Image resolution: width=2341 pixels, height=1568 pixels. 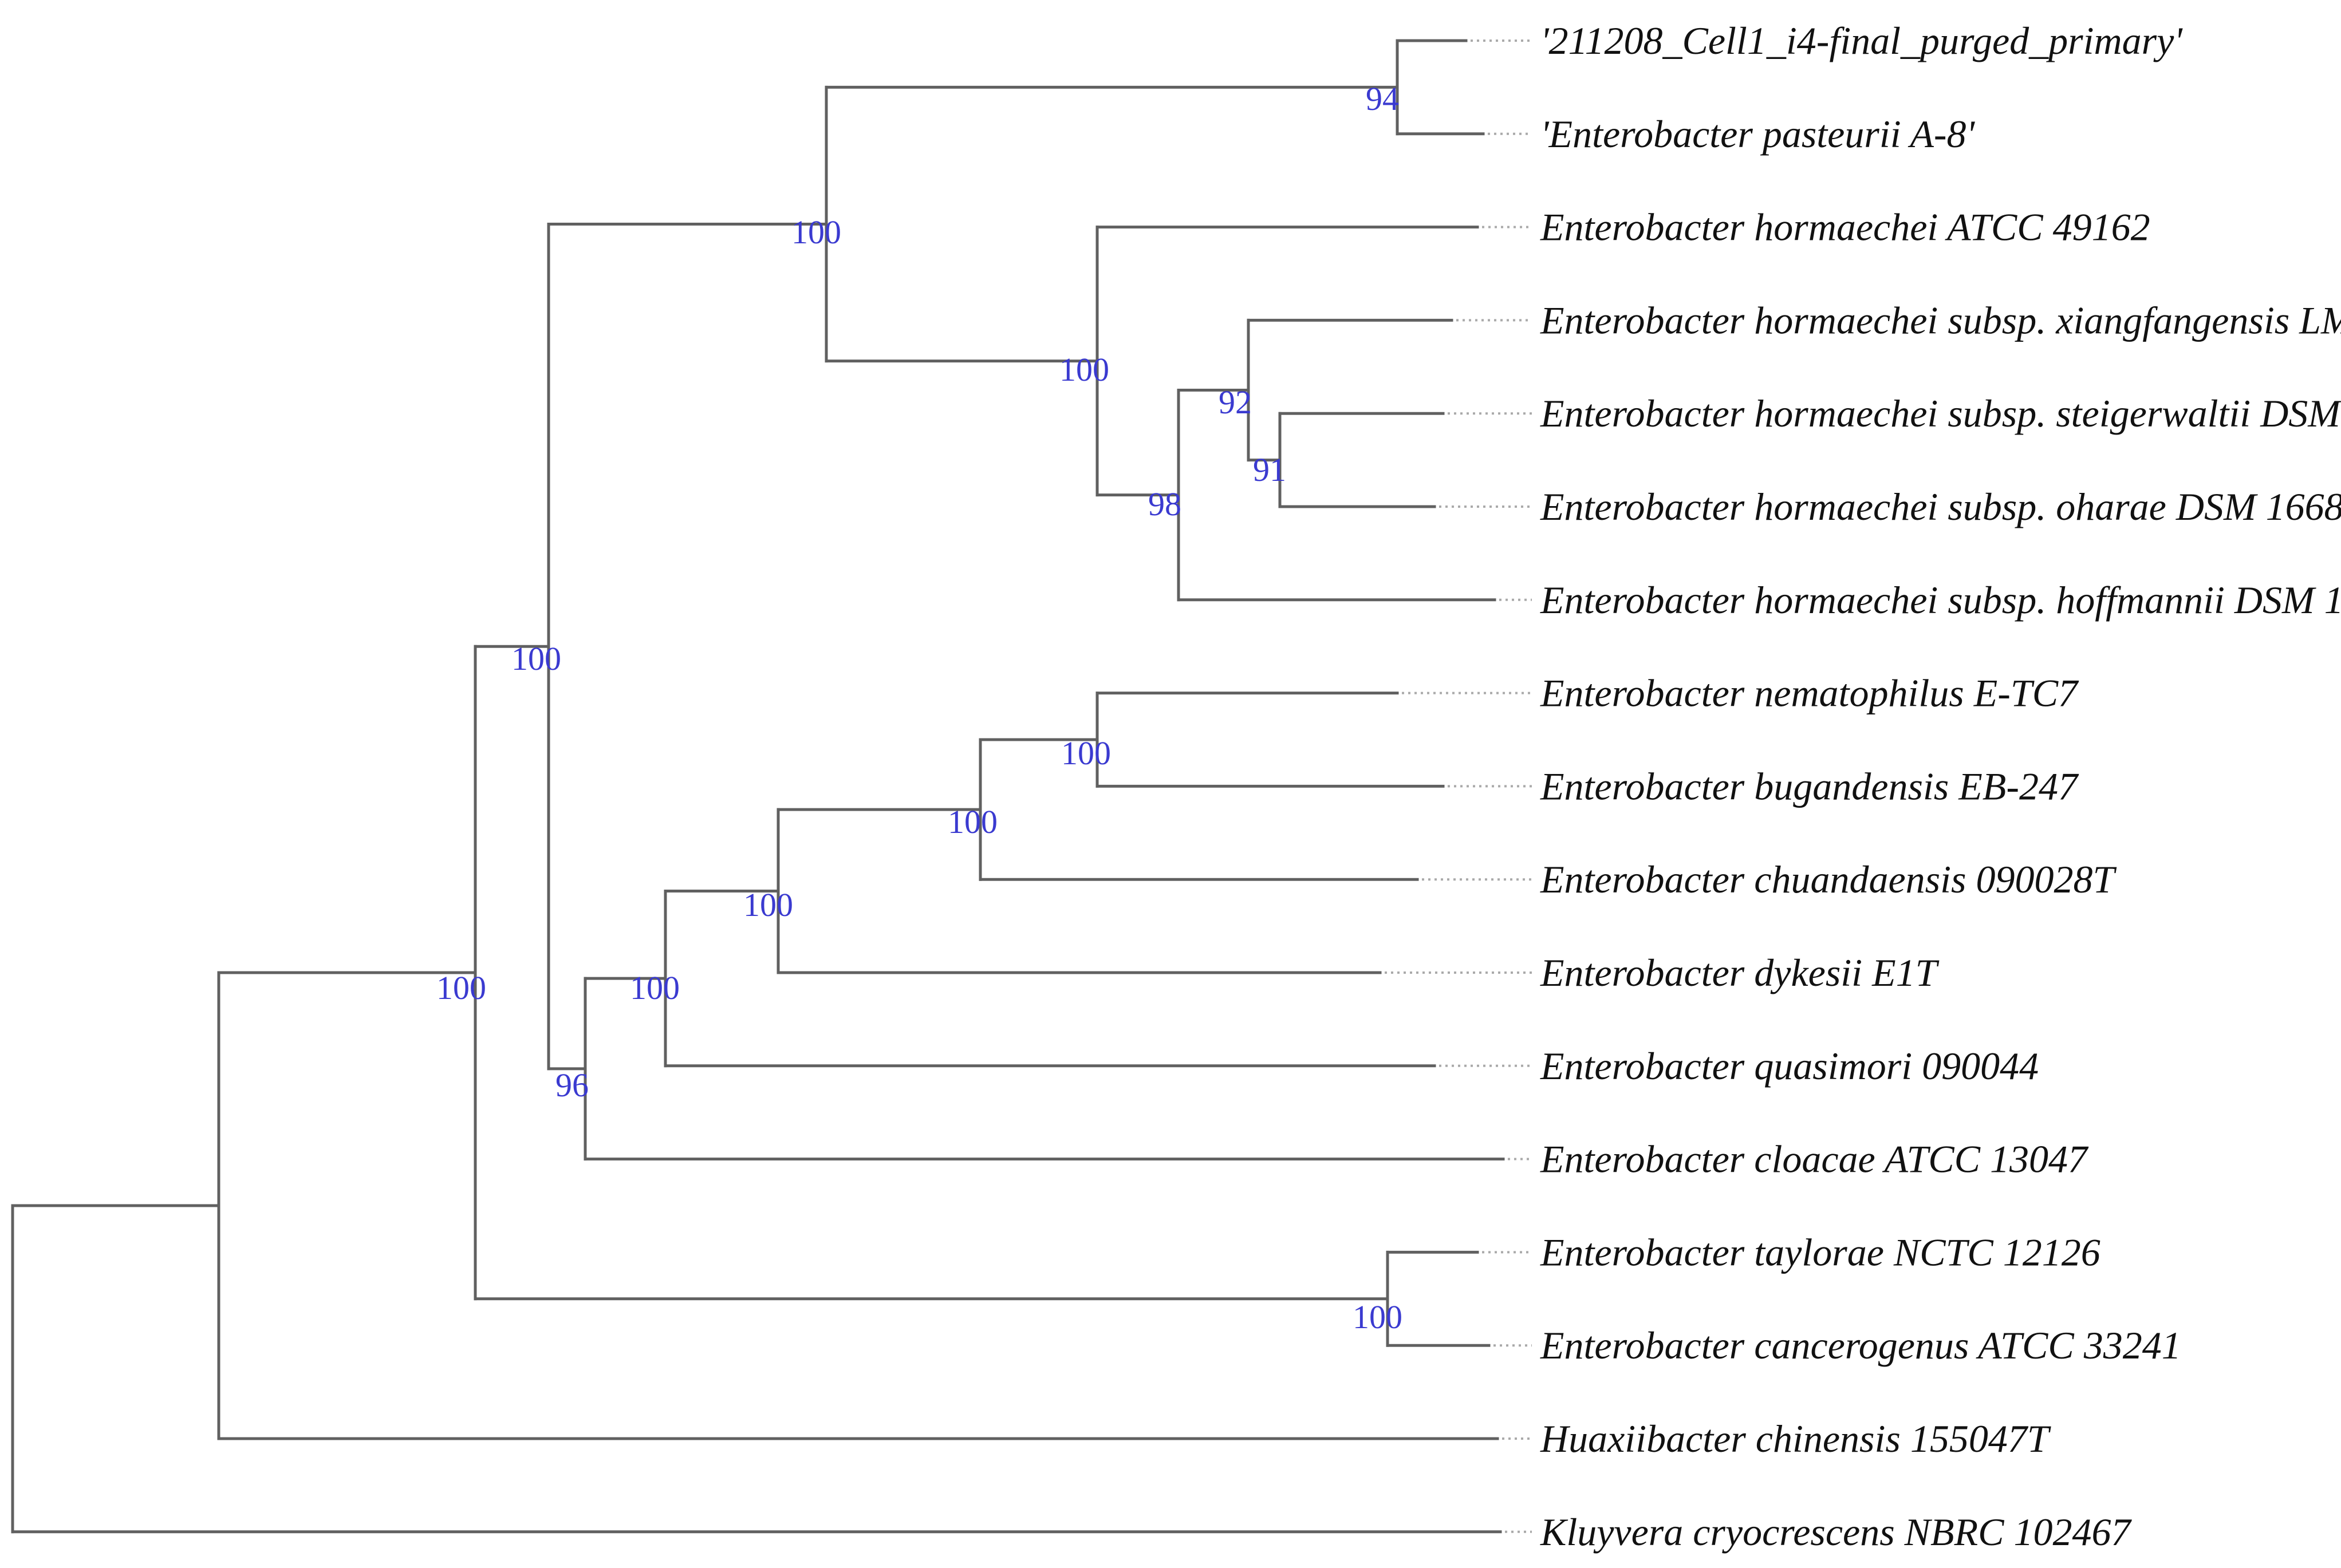 What do you see at coordinates (1820, 1252) in the screenshot?
I see `taxon-label: Enterobacter taylorae NCTC 12126` at bounding box center [1820, 1252].